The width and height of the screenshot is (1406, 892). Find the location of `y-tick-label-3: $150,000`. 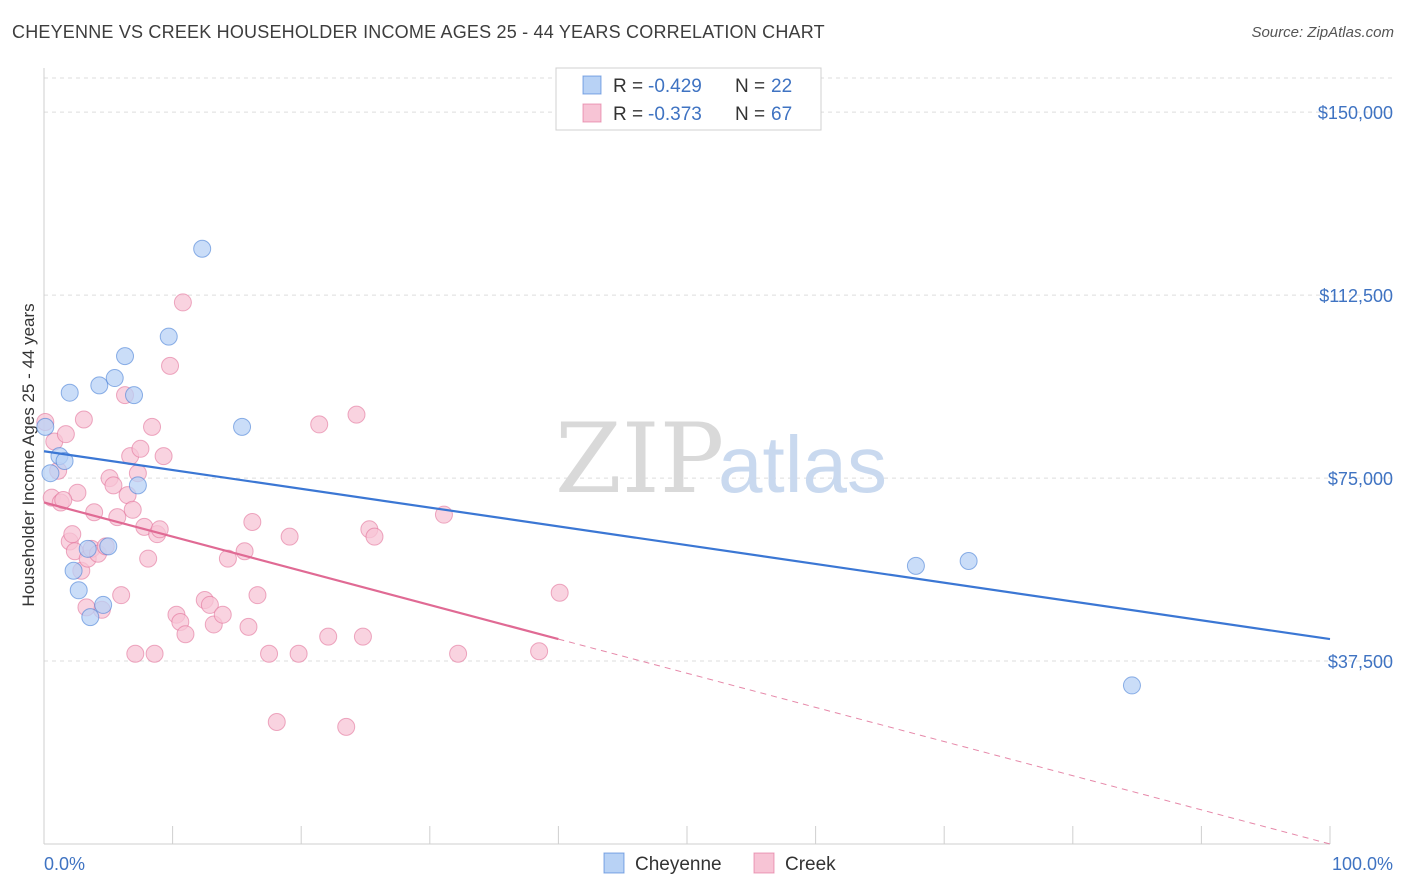

y-tick-label-3: $150,000 is located at coordinates (1355, 113).